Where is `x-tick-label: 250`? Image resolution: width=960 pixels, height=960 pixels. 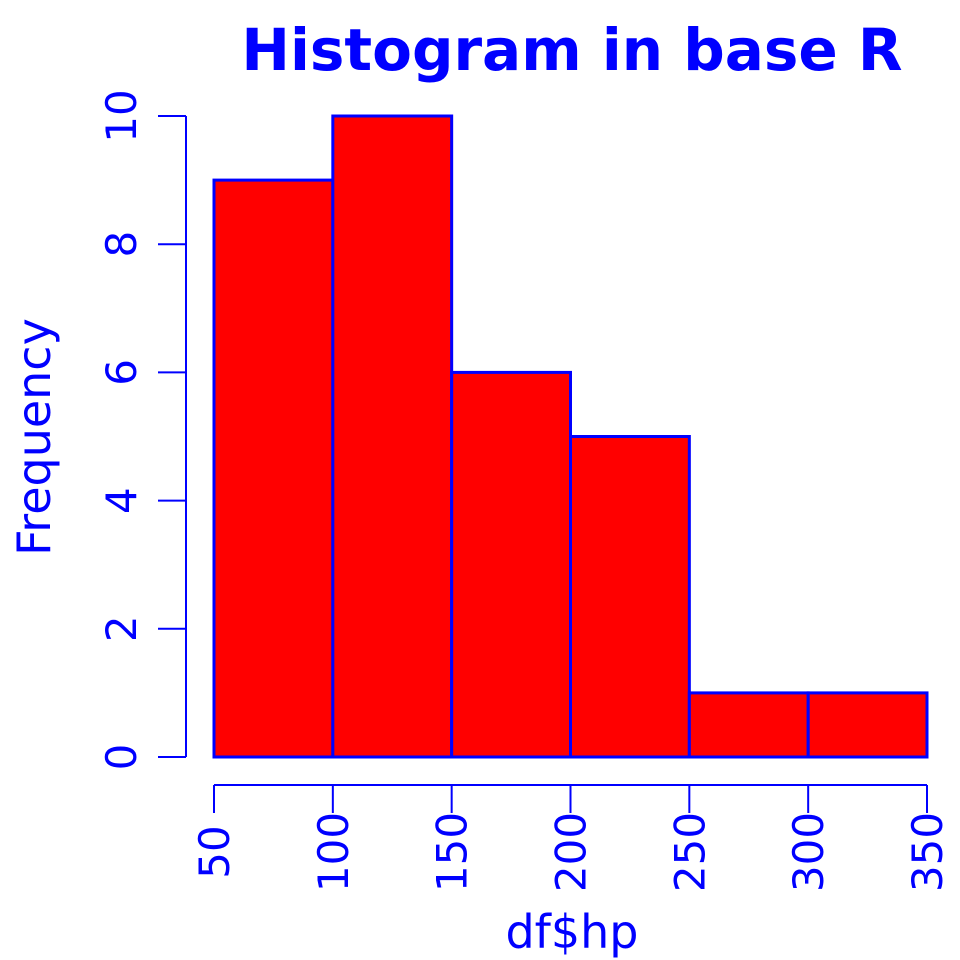
x-tick-label: 250 is located at coordinates (689, 852).